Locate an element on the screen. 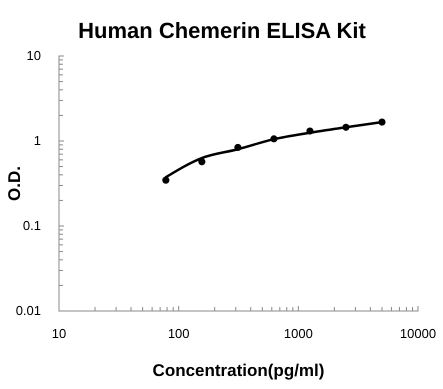  y-axis-title: O.D. is located at coordinates (14, 183).